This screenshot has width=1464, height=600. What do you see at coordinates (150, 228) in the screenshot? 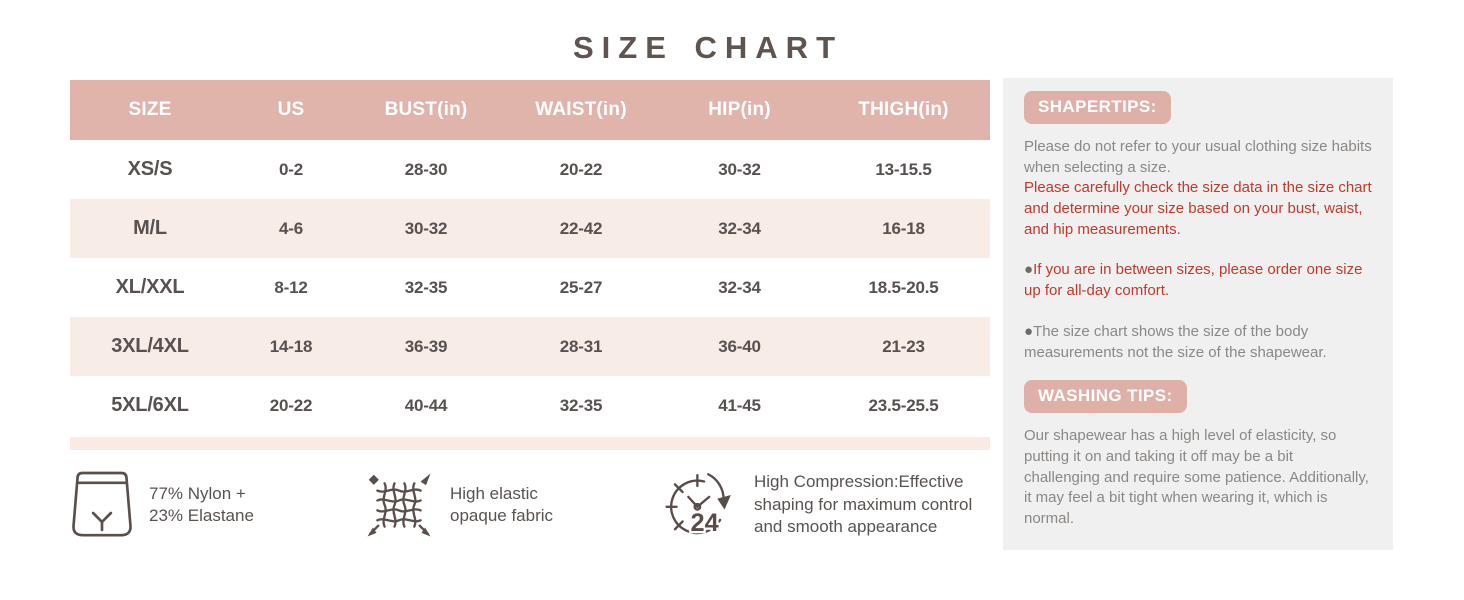
I see `cell-size: M/L` at bounding box center [150, 228].